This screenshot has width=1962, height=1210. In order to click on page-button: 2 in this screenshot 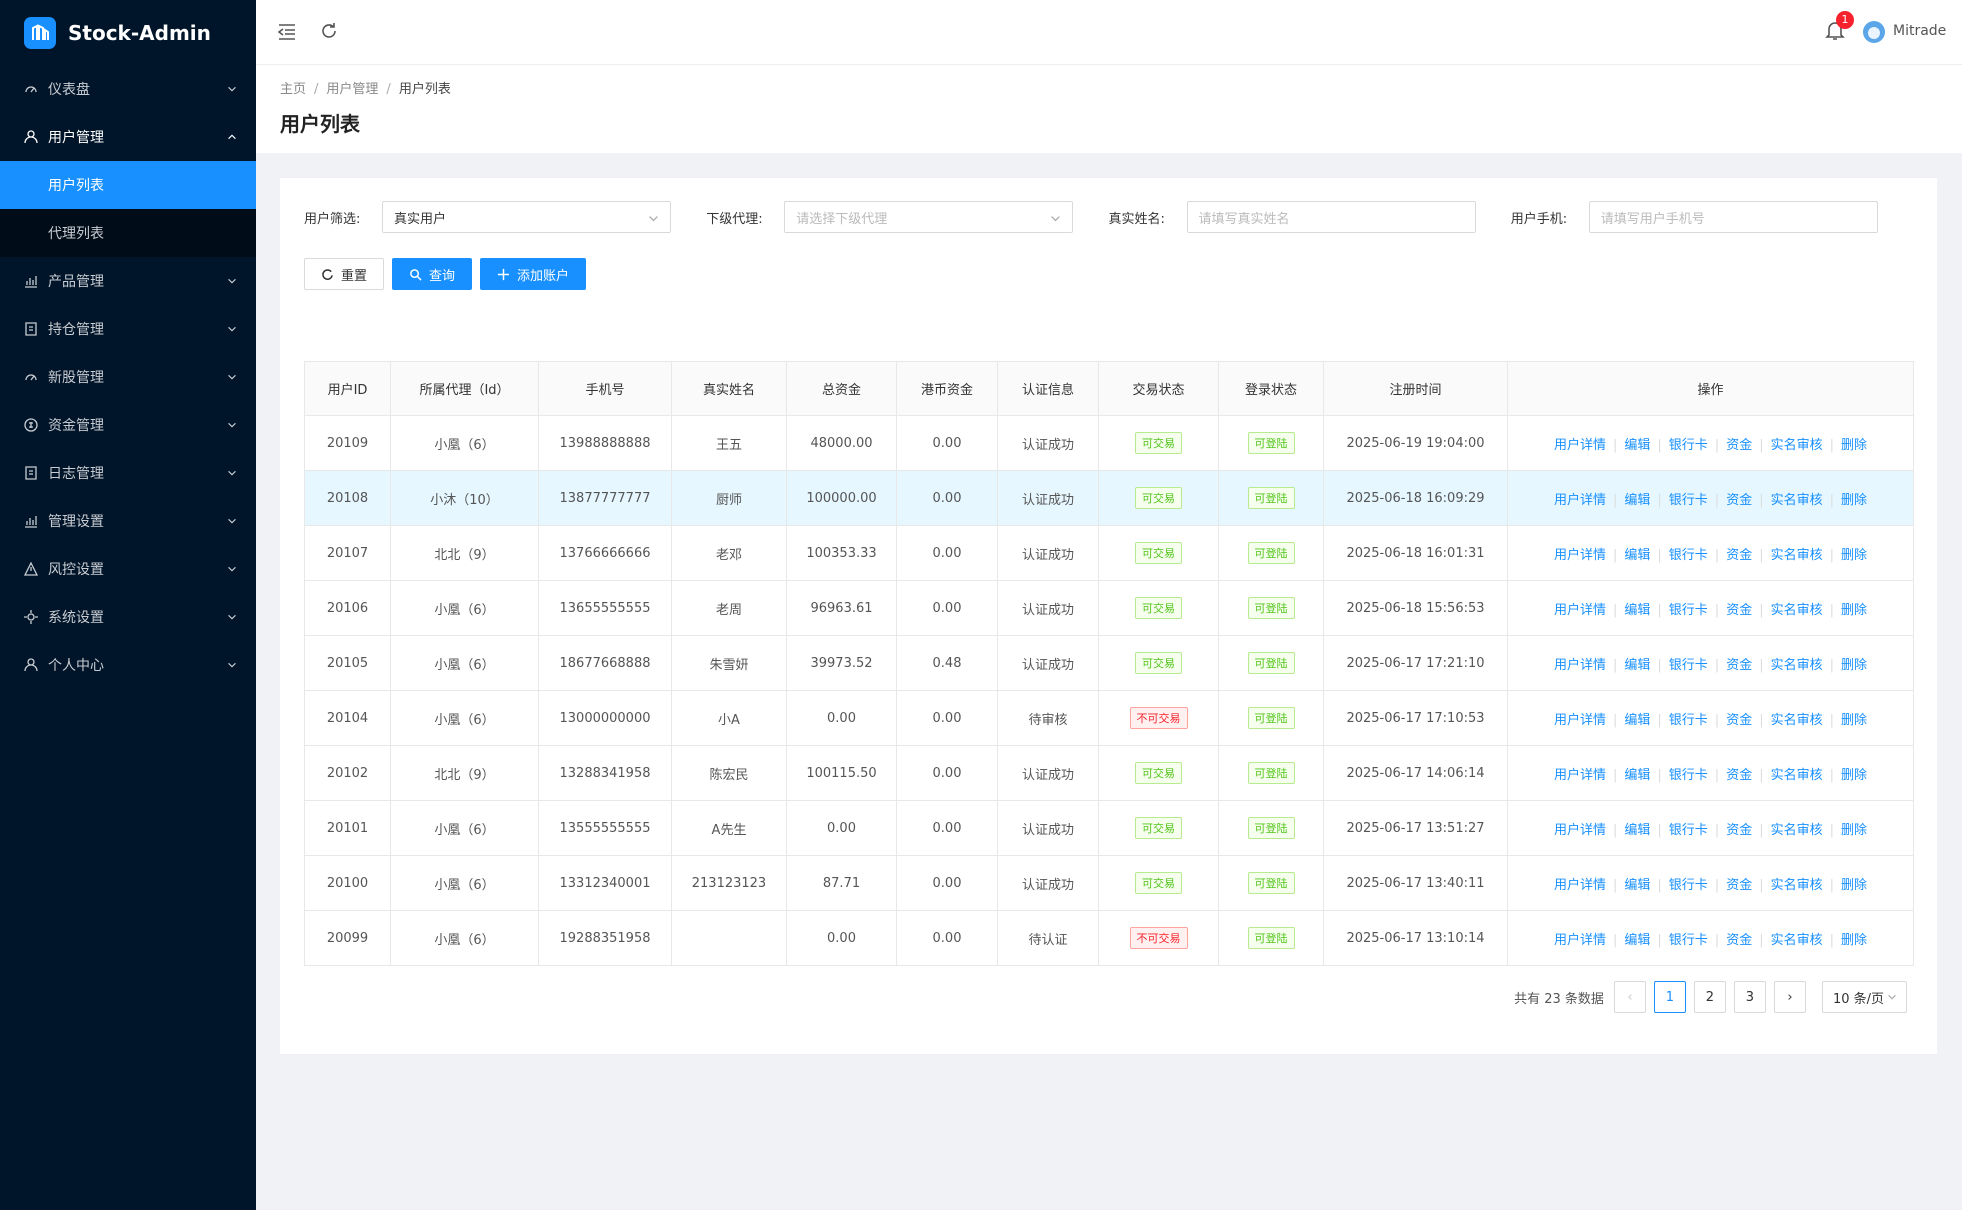, I will do `click(1709, 997)`.